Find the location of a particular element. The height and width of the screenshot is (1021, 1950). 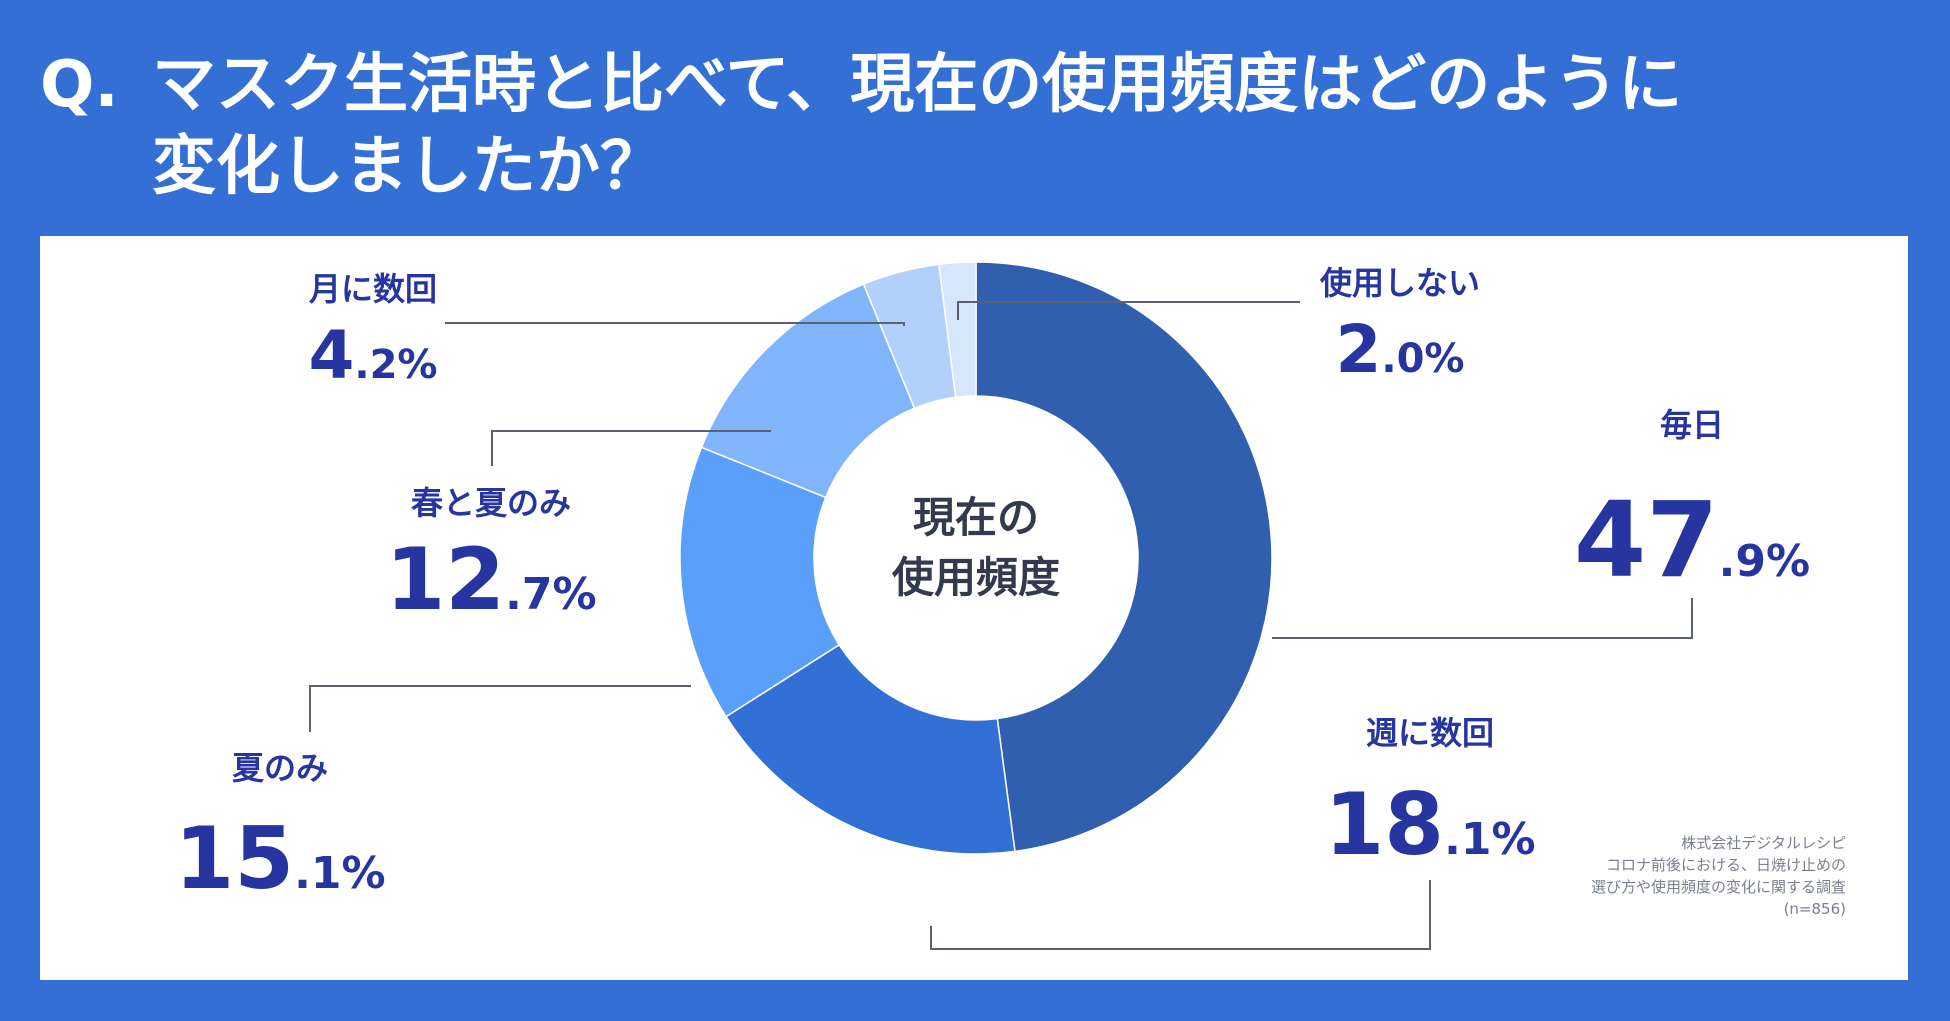

question-line-2: 変化しましたか？ is located at coordinates (408, 167).